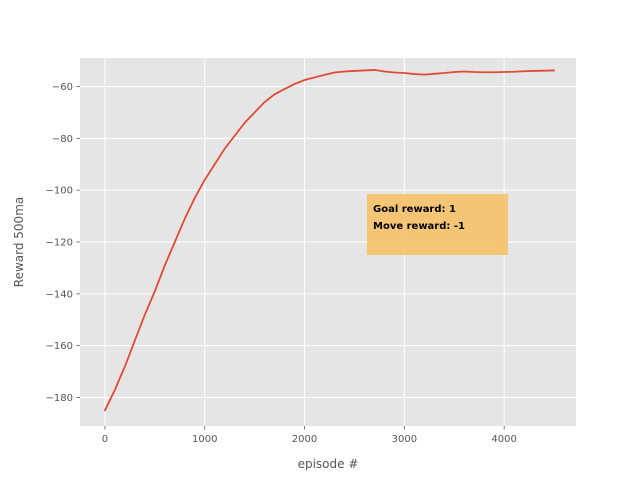 This screenshot has width=640, height=480. Describe the element at coordinates (419, 226) in the screenshot. I see `annotation-move-reward: Move reward: -1` at that location.